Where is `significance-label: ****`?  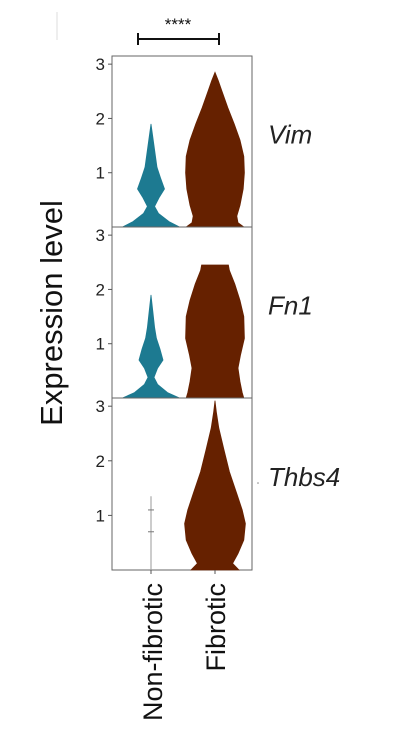
significance-label: **** is located at coordinates (178, 24).